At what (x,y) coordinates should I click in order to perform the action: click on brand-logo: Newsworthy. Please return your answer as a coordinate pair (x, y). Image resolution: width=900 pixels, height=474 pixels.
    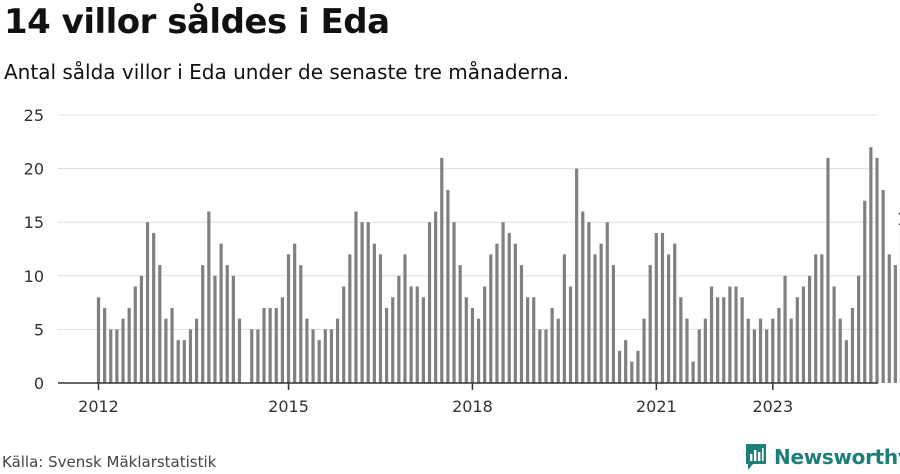
    Looking at the image, I should click on (822, 457).